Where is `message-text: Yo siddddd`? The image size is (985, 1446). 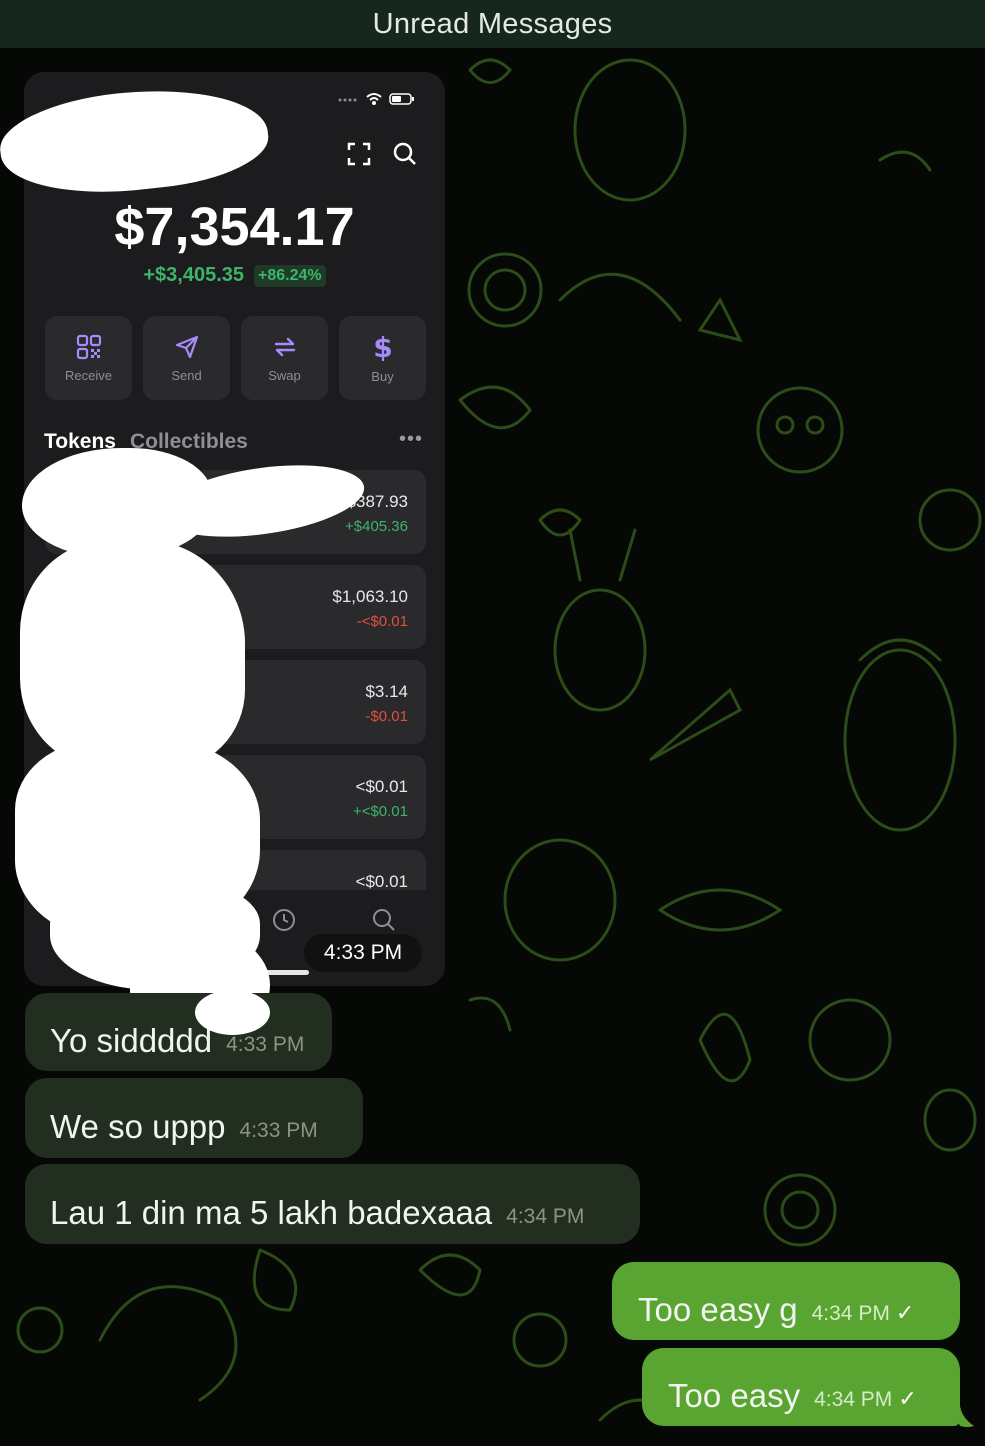 message-text: Yo siddddd is located at coordinates (131, 1040).